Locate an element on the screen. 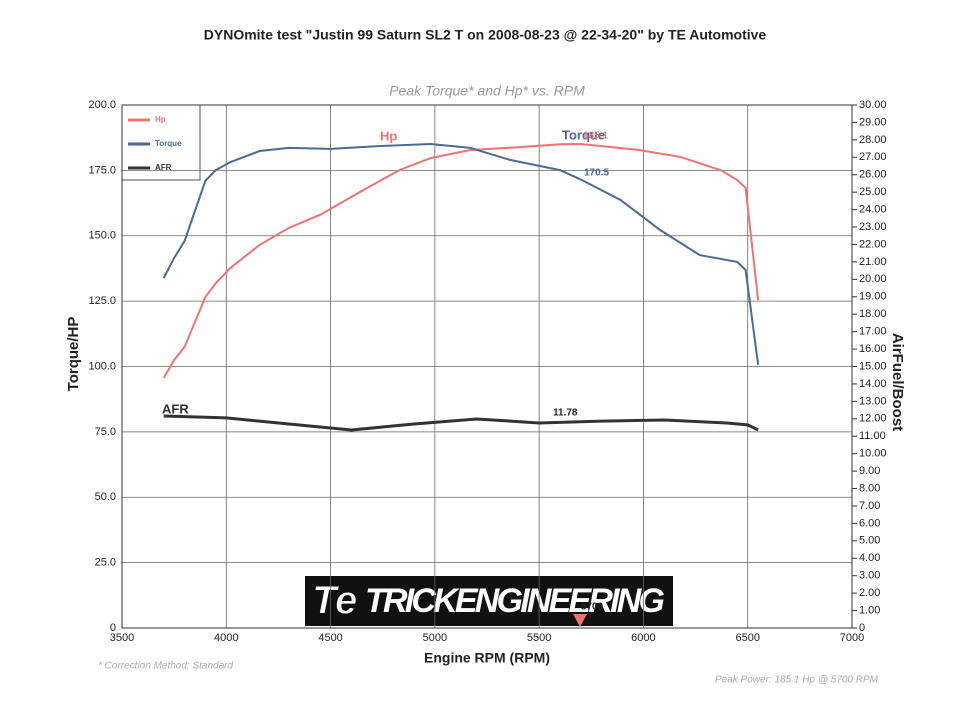 The height and width of the screenshot is (713, 980). y-tick-label: 200.0 is located at coordinates (102, 105).